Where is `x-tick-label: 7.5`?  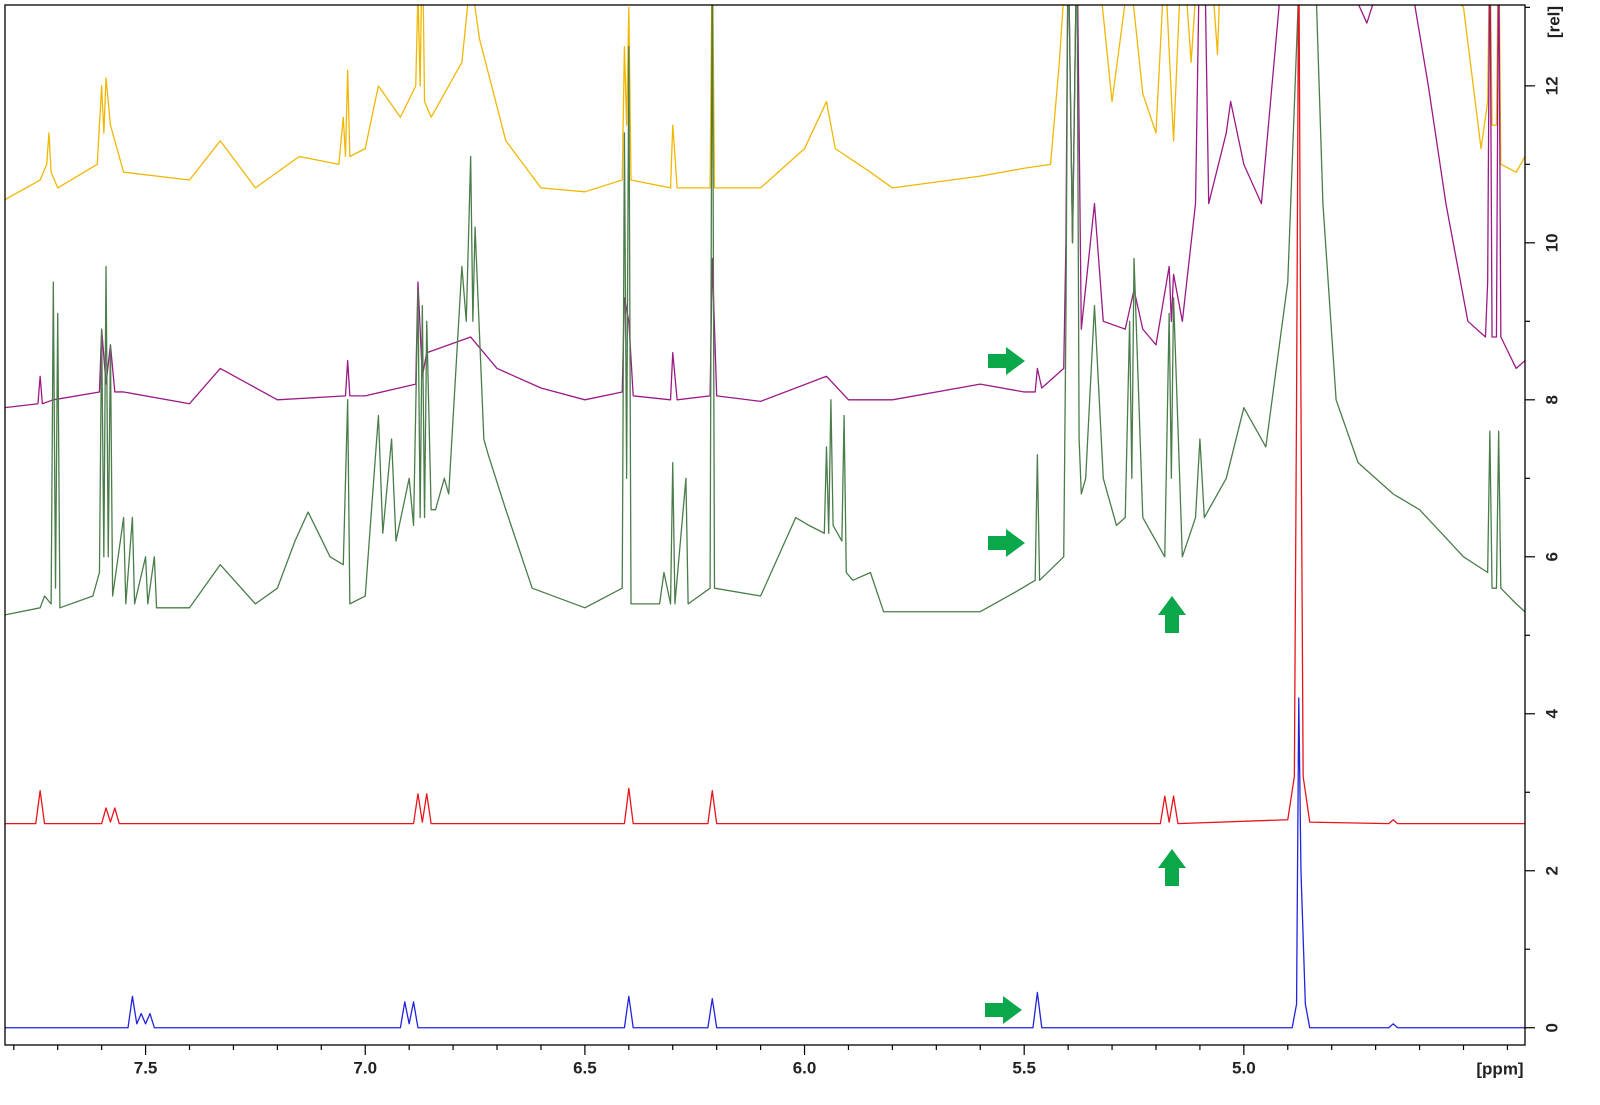 x-tick-label: 7.5 is located at coordinates (146, 1067).